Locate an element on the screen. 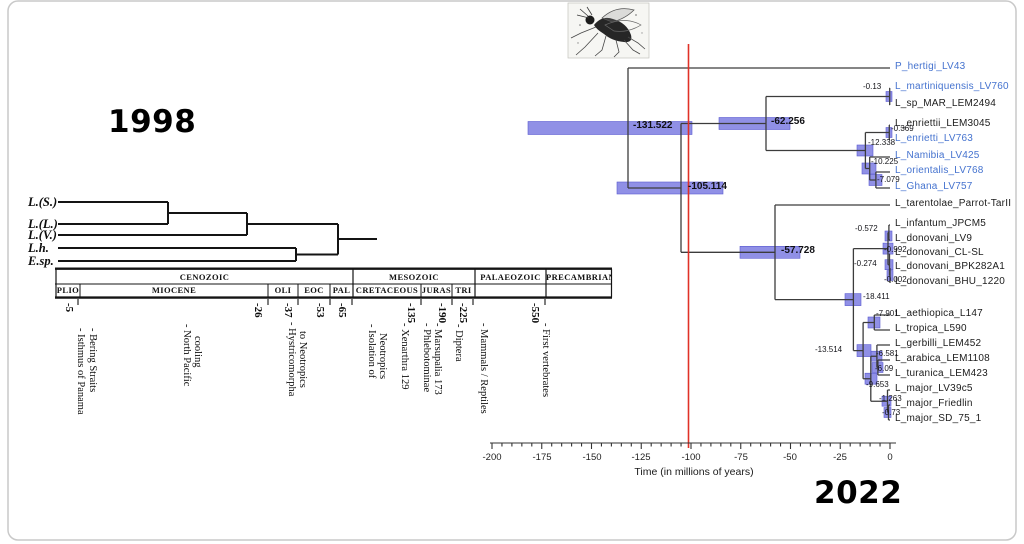  node-age-label: -0.369 is located at coordinates (902, 128).